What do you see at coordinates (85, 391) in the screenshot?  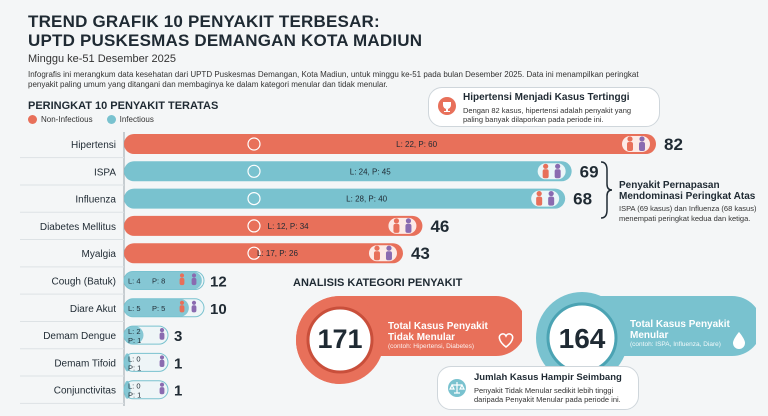 I see `category-label: Conjunctivitas` at bounding box center [85, 391].